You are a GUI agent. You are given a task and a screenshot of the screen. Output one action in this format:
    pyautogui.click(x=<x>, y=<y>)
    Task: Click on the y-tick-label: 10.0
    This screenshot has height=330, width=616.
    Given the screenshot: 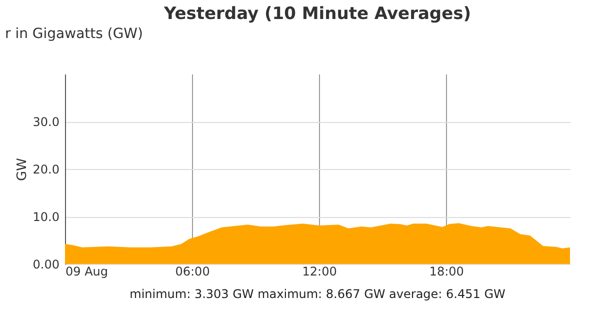 What is the action you would take?
    pyautogui.click(x=46, y=217)
    